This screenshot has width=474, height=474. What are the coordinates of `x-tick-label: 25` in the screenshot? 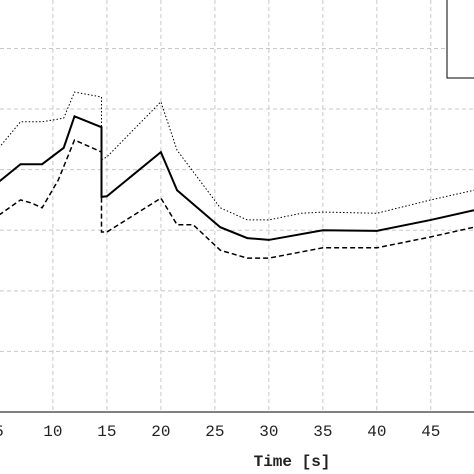 It's located at (214, 432).